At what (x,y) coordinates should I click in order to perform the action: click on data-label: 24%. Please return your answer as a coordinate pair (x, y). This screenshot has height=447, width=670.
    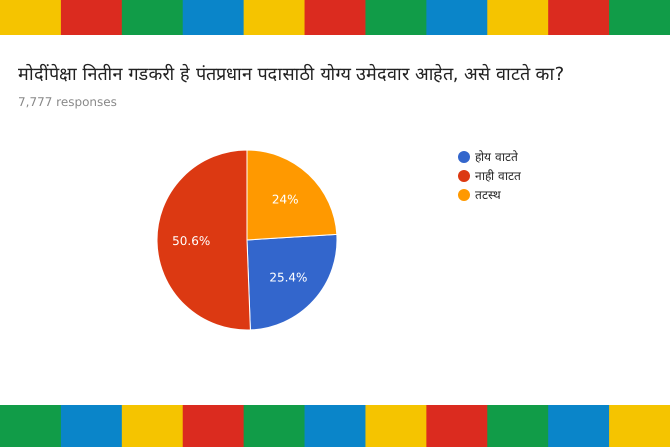
    Looking at the image, I should click on (285, 199).